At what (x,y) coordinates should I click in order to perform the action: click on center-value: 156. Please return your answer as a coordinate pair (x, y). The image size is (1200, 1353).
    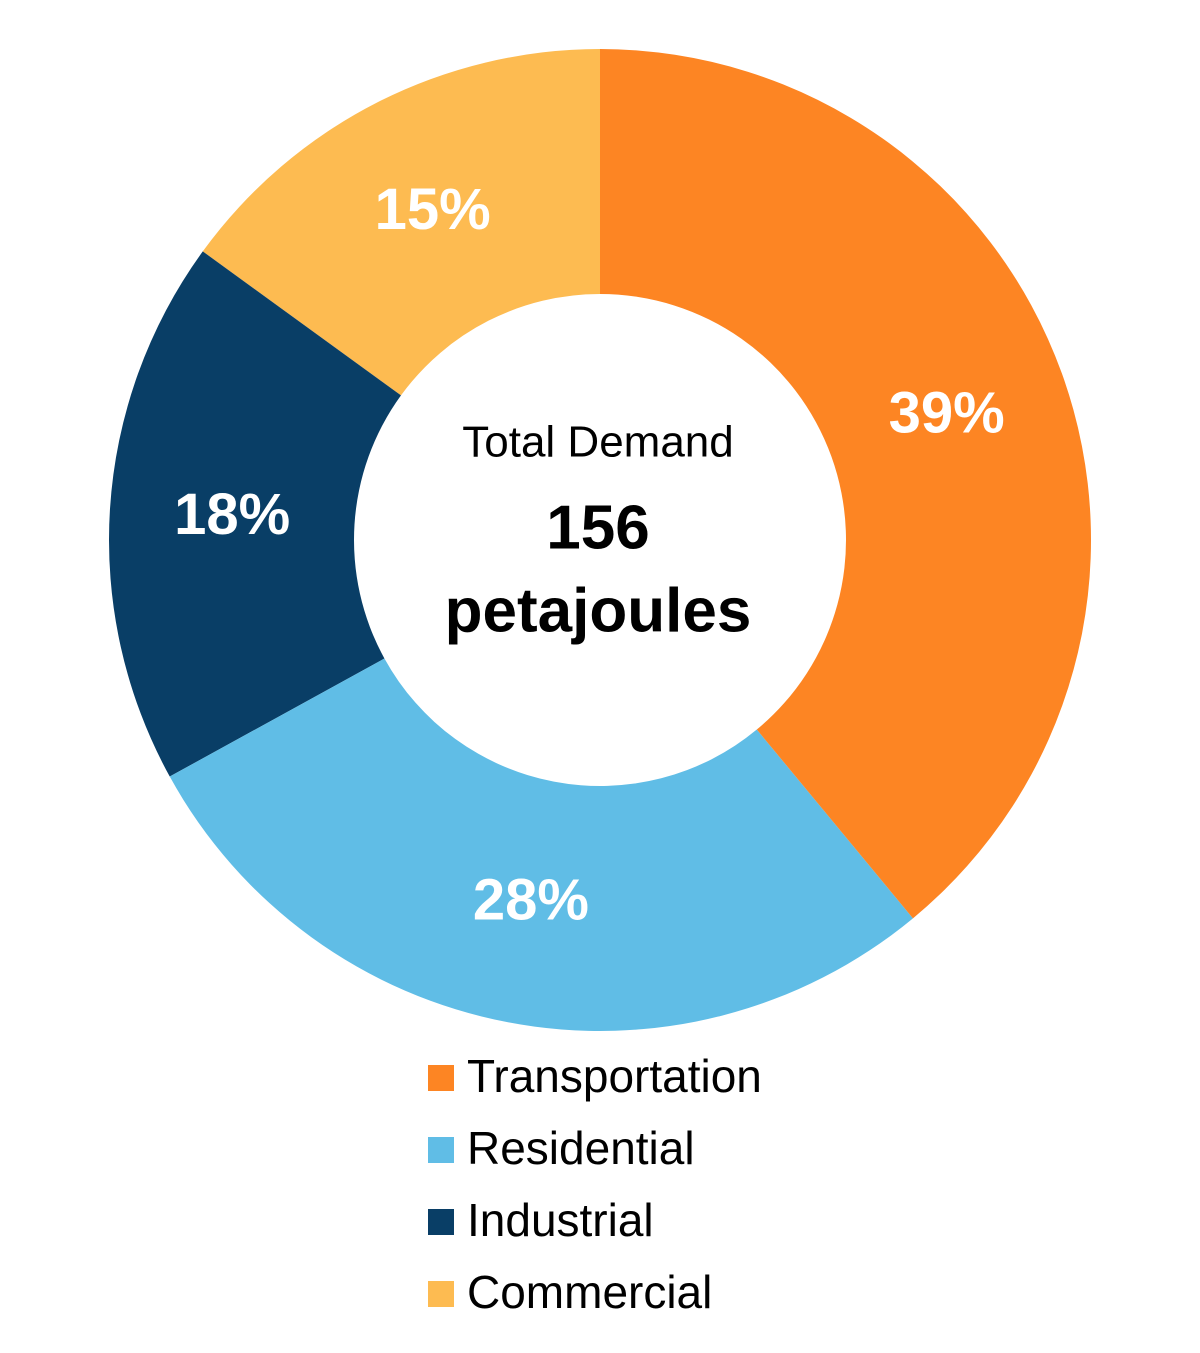
    Looking at the image, I should click on (597, 527).